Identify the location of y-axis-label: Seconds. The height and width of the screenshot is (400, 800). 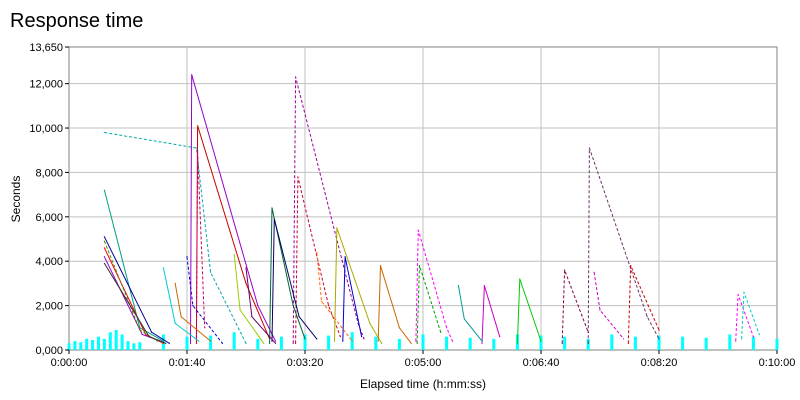
(16, 199).